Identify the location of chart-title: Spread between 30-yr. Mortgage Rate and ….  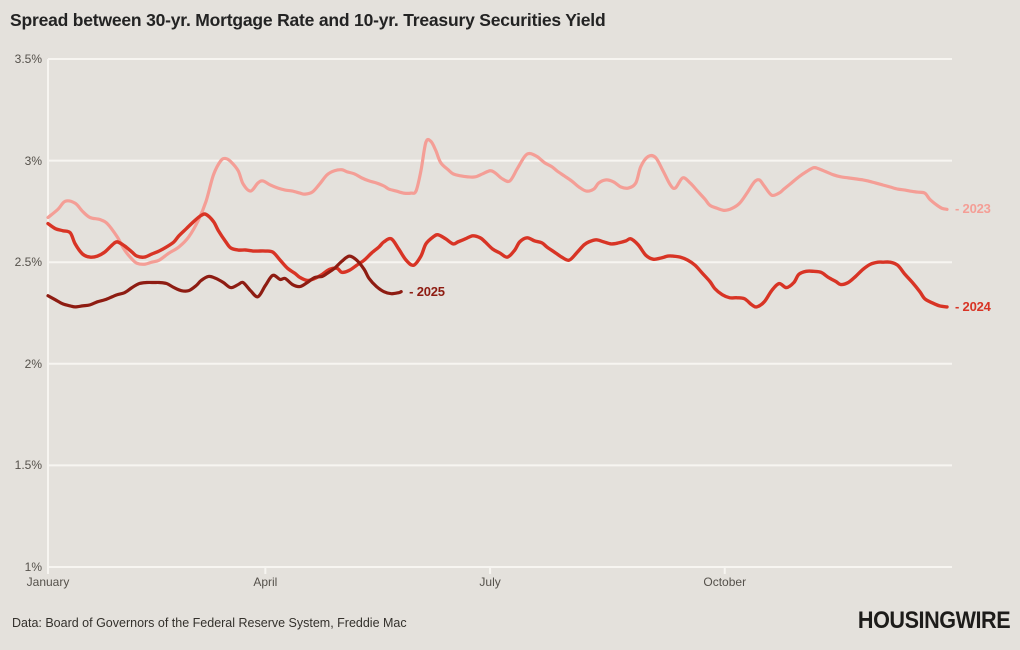
(308, 20).